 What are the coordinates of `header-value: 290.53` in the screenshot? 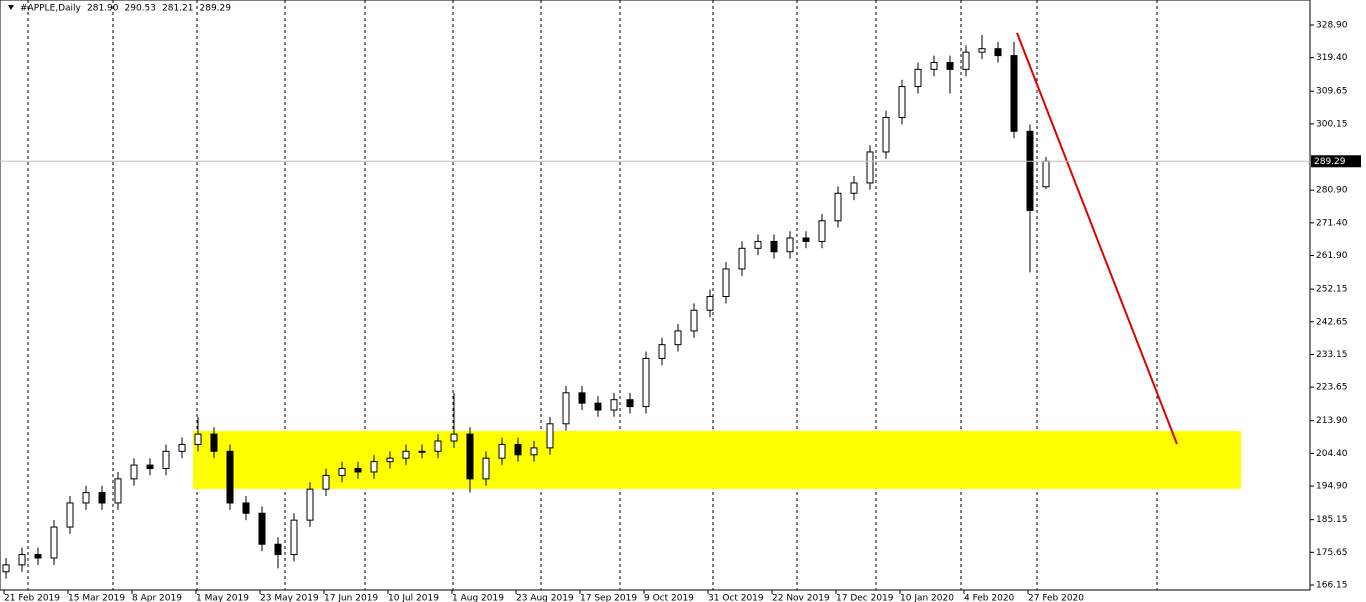 It's located at (141, 9).